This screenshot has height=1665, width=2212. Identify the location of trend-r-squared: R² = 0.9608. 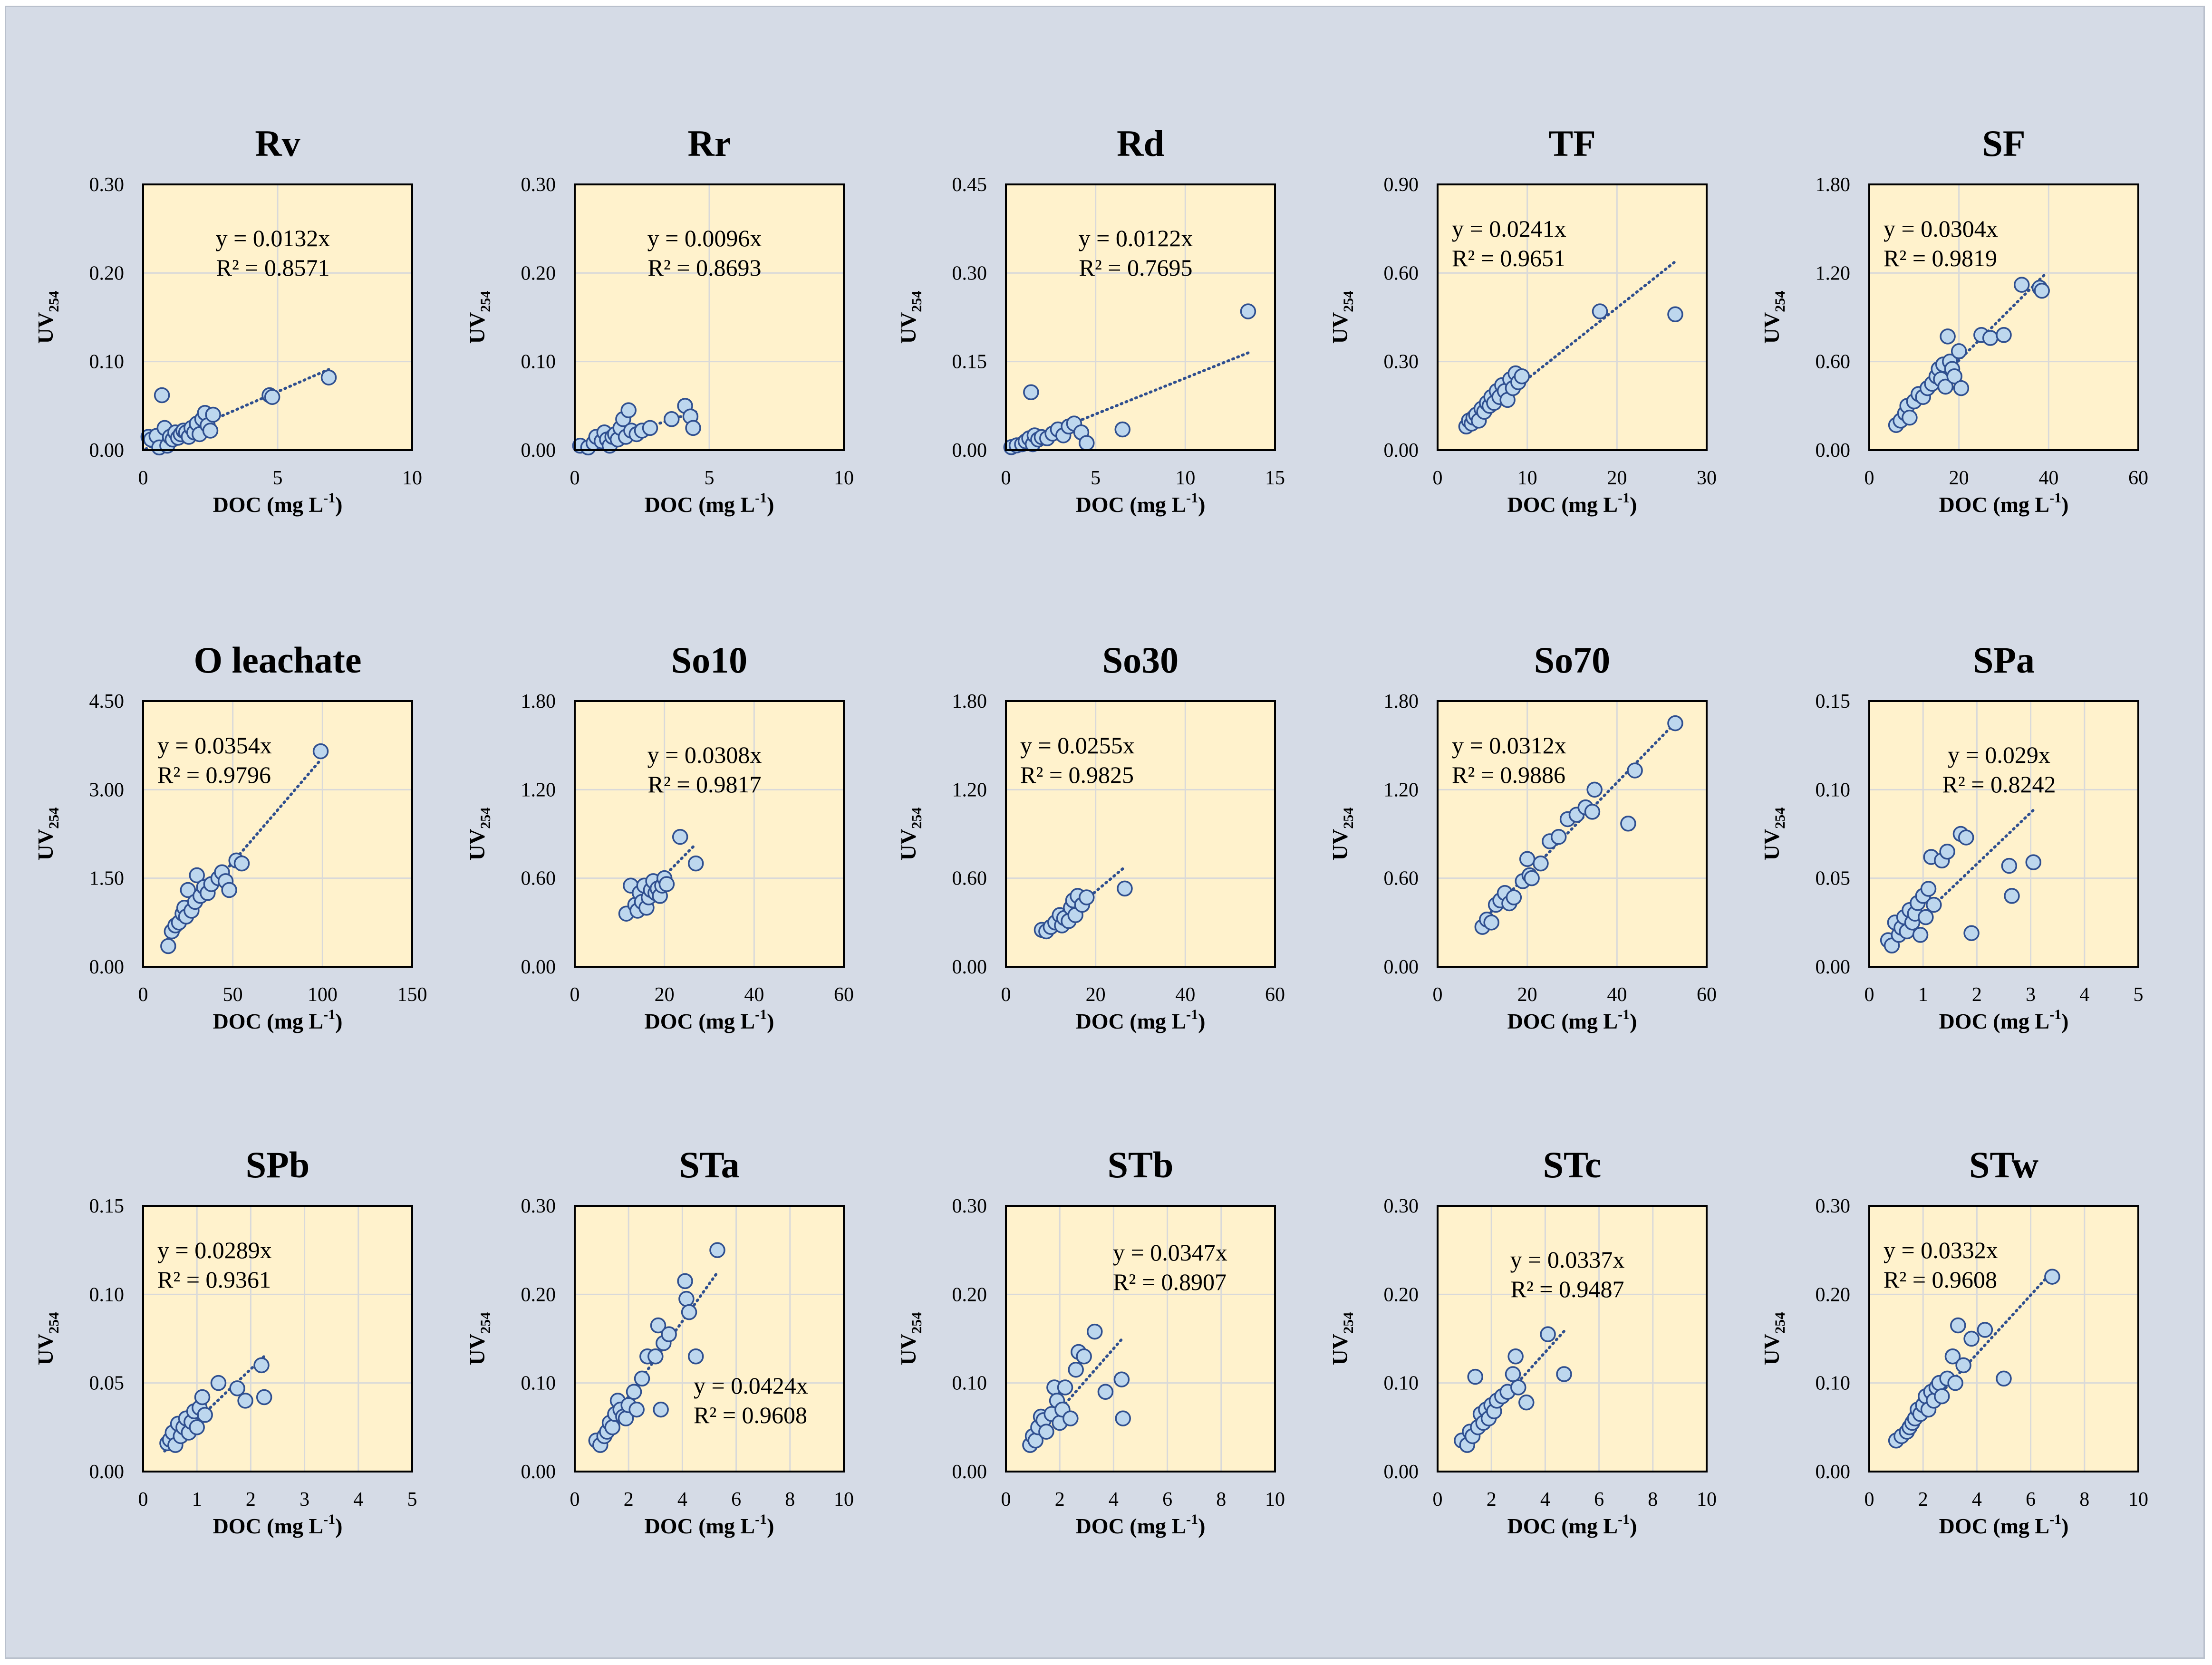
(1940, 1280).